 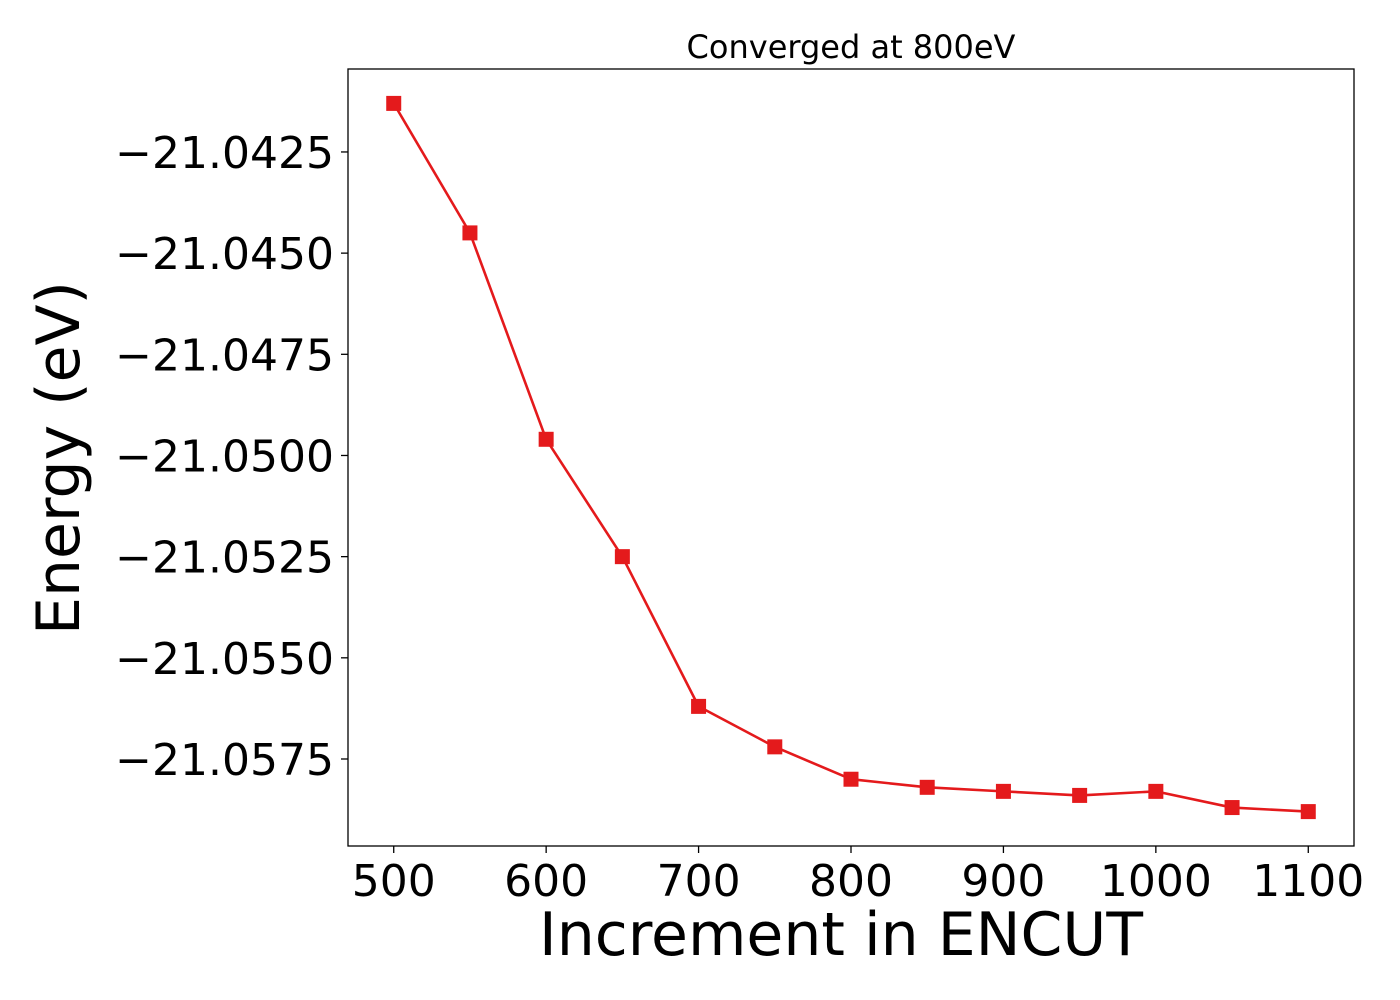 What do you see at coordinates (1156, 881) in the screenshot?
I see `x-tick-label: 1000` at bounding box center [1156, 881].